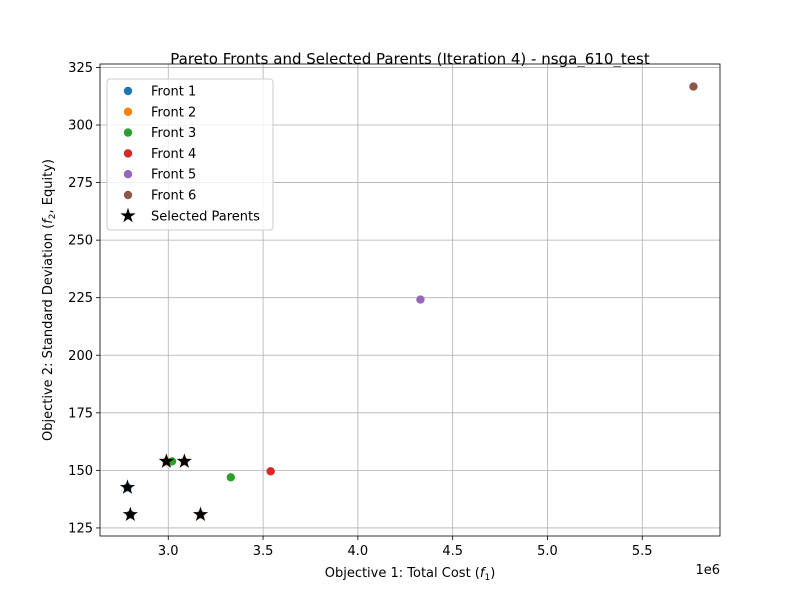 The height and width of the screenshot is (600, 800). I want to click on legend-label-front-1: Front 1, so click(173, 92).